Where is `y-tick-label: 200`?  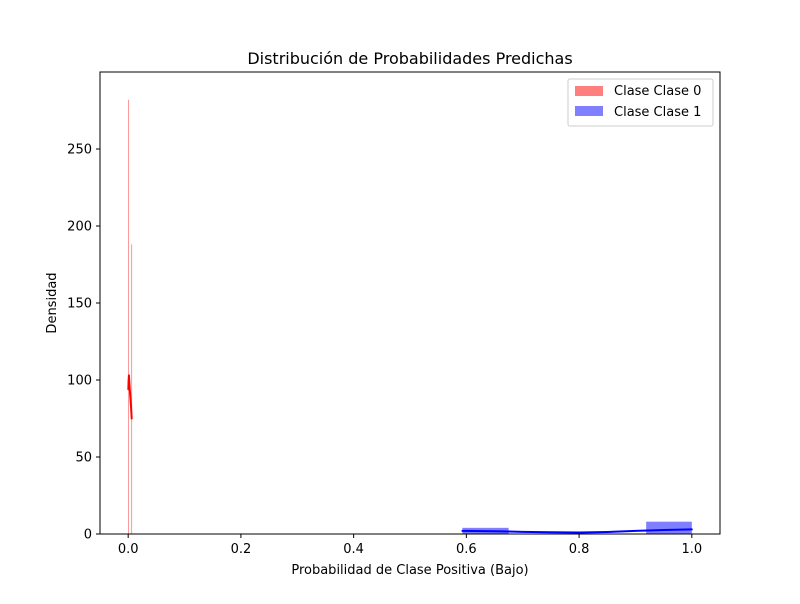 y-tick-label: 200 is located at coordinates (79, 227).